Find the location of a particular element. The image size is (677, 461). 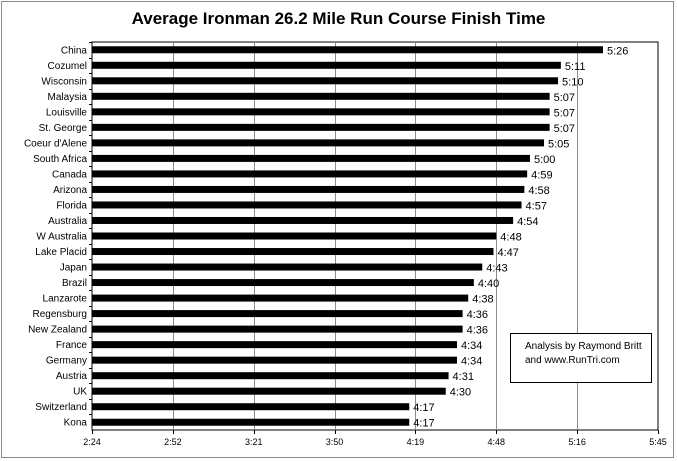

analysis-note-line1: Analysis by Raymond Britt is located at coordinates (583, 346).